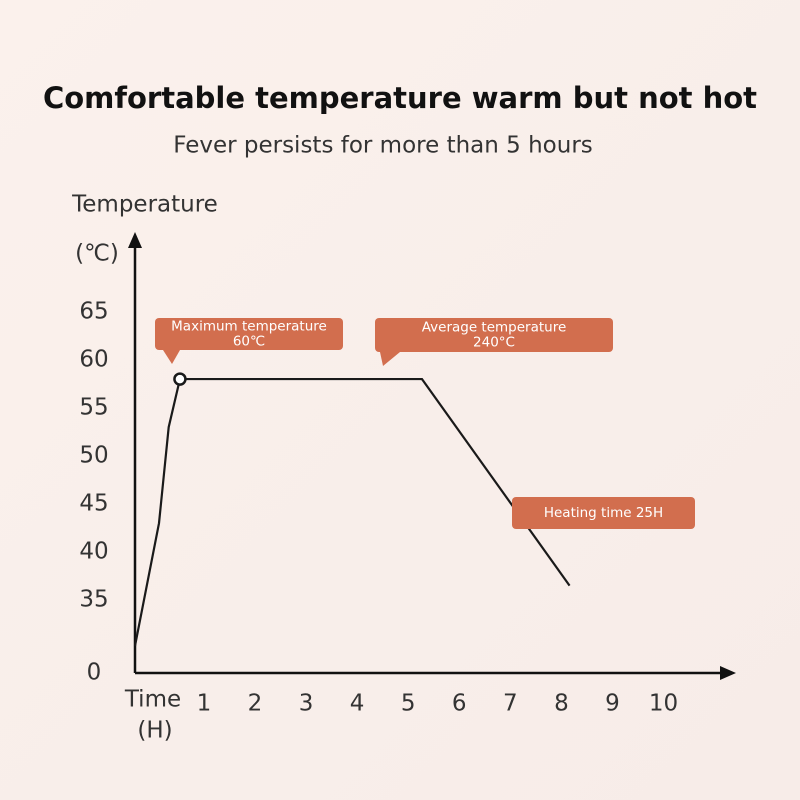  What do you see at coordinates (383, 146) in the screenshot?
I see `chart-subtitle: Fever persists for more than 5 hours` at bounding box center [383, 146].